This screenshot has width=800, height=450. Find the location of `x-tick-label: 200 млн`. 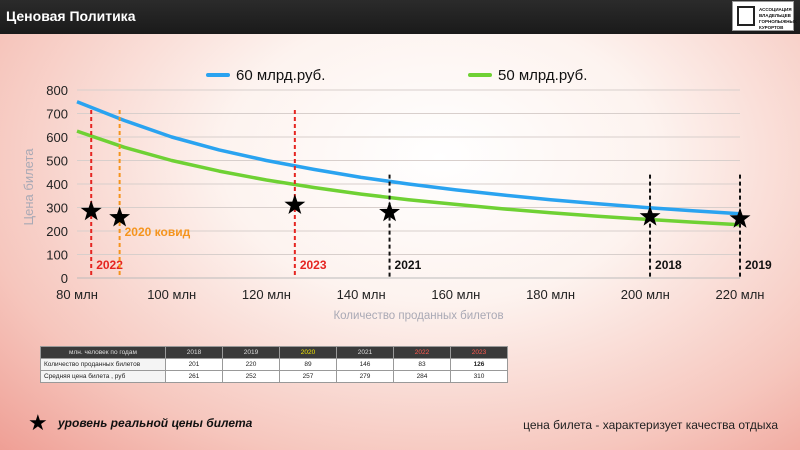

x-tick-label: 200 млн is located at coordinates (645, 294).